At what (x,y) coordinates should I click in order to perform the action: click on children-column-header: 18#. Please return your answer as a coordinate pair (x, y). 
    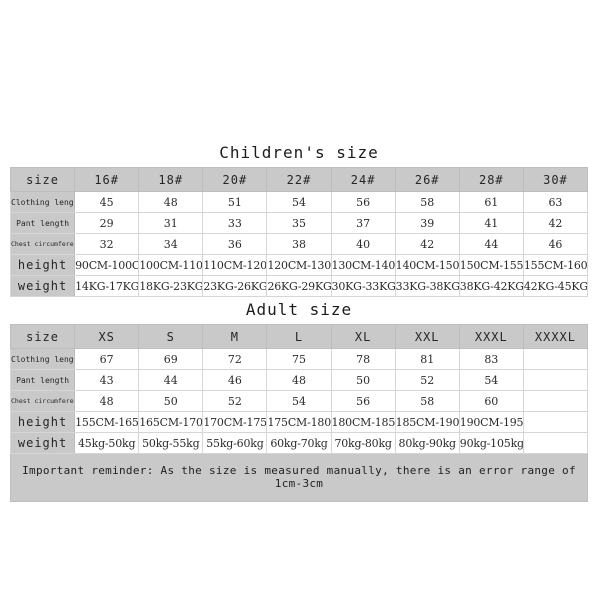
    Looking at the image, I should click on (171, 179).